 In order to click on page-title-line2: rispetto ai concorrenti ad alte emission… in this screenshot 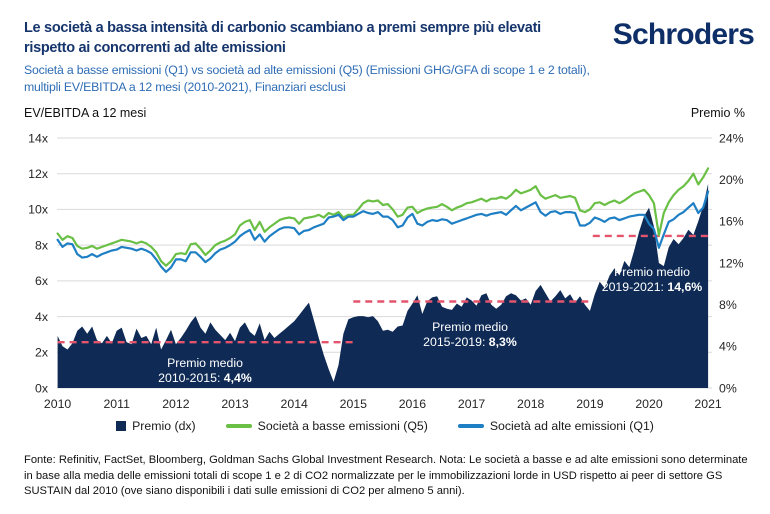, I will do `click(155, 48)`.